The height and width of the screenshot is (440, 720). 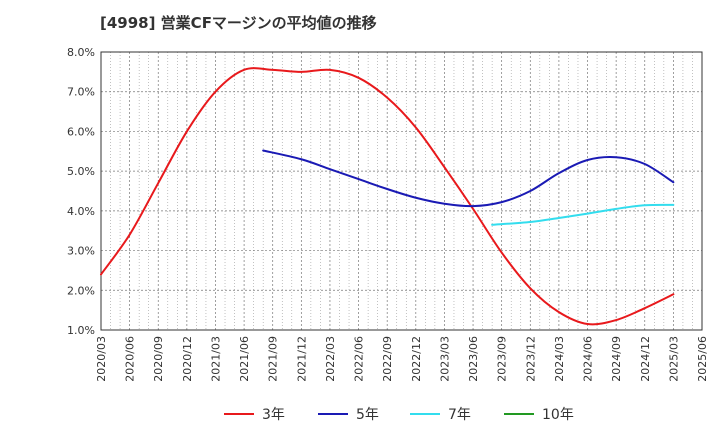 What do you see at coordinates (81, 52) in the screenshot?
I see `y-tick-label: 8.0%` at bounding box center [81, 52].